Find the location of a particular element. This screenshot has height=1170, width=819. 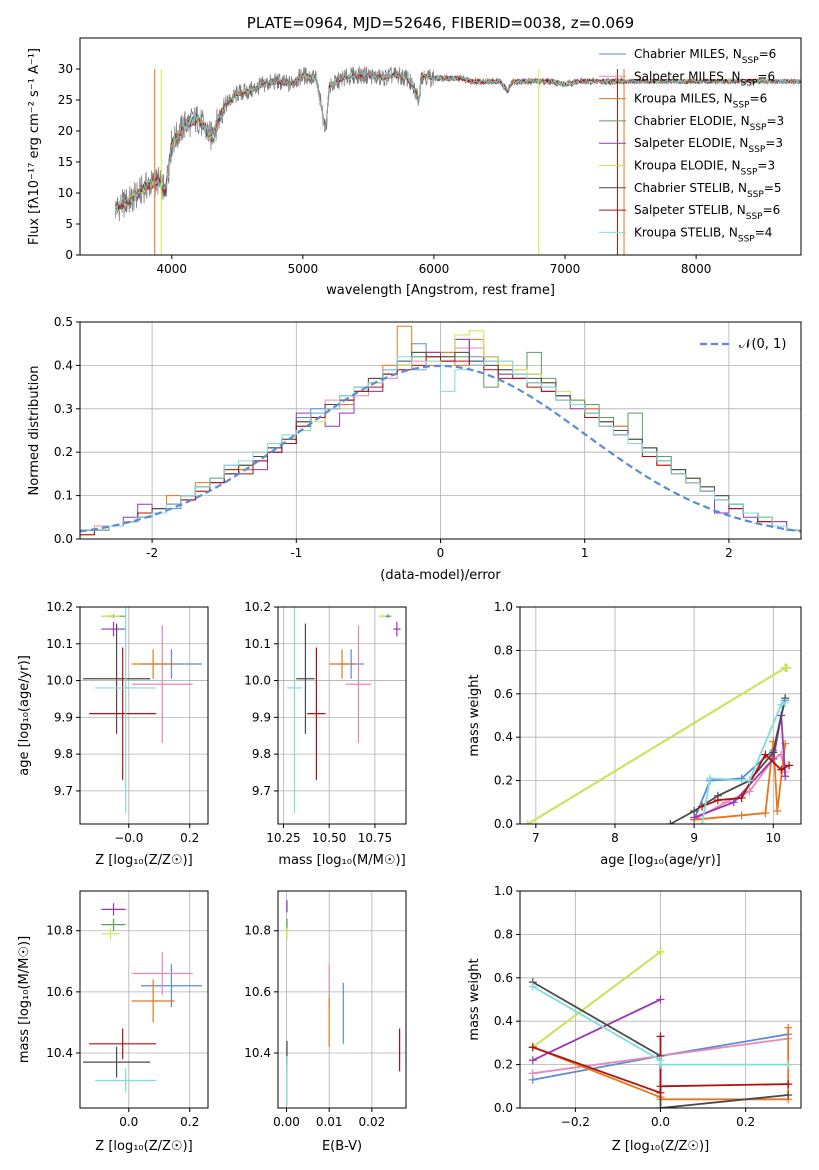

legend-text: Chabrier ELODIE, N is located at coordinates (692, 121).